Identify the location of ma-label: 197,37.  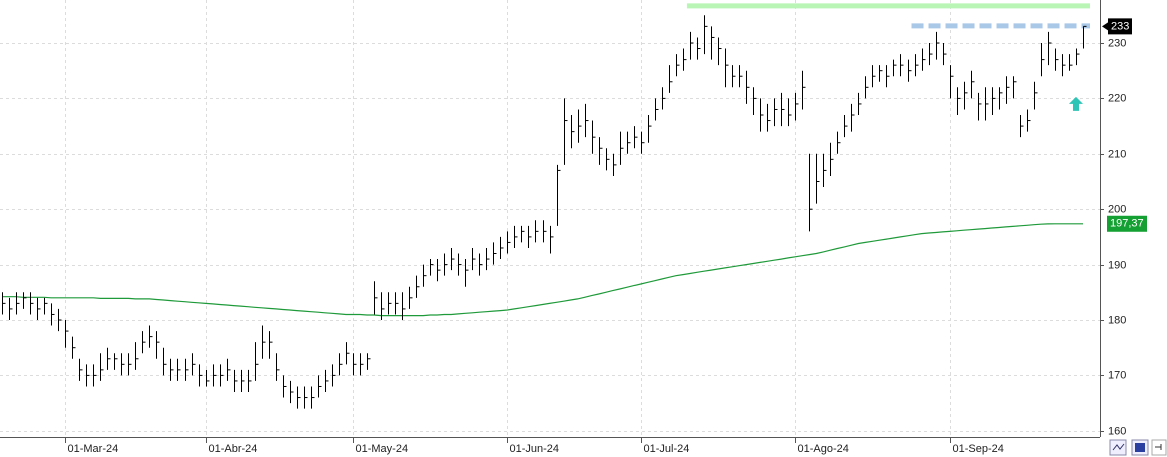
(1127, 224).